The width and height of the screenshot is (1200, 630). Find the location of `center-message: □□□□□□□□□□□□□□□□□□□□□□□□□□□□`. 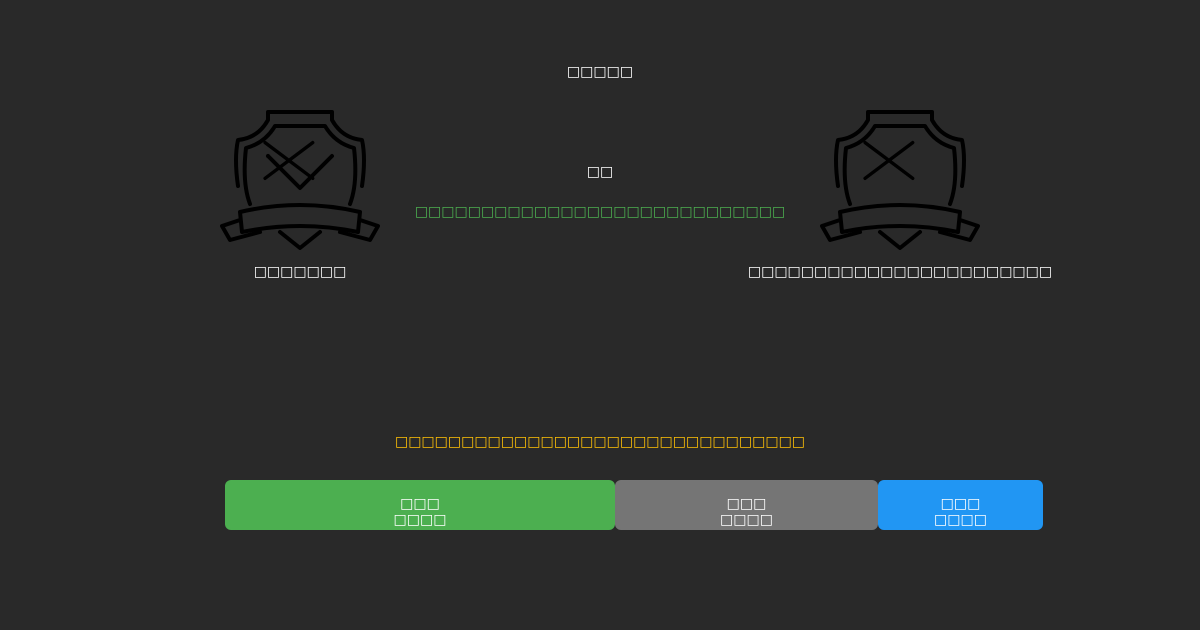

center-message: □□□□□□□□□□□□□□□□□□□□□□□□□□□□ is located at coordinates (600, 212).